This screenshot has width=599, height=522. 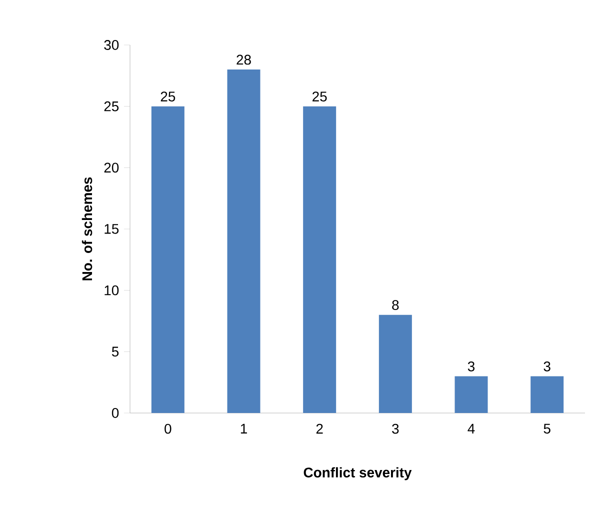 What do you see at coordinates (243, 59) in the screenshot?
I see `data-label: 28` at bounding box center [243, 59].